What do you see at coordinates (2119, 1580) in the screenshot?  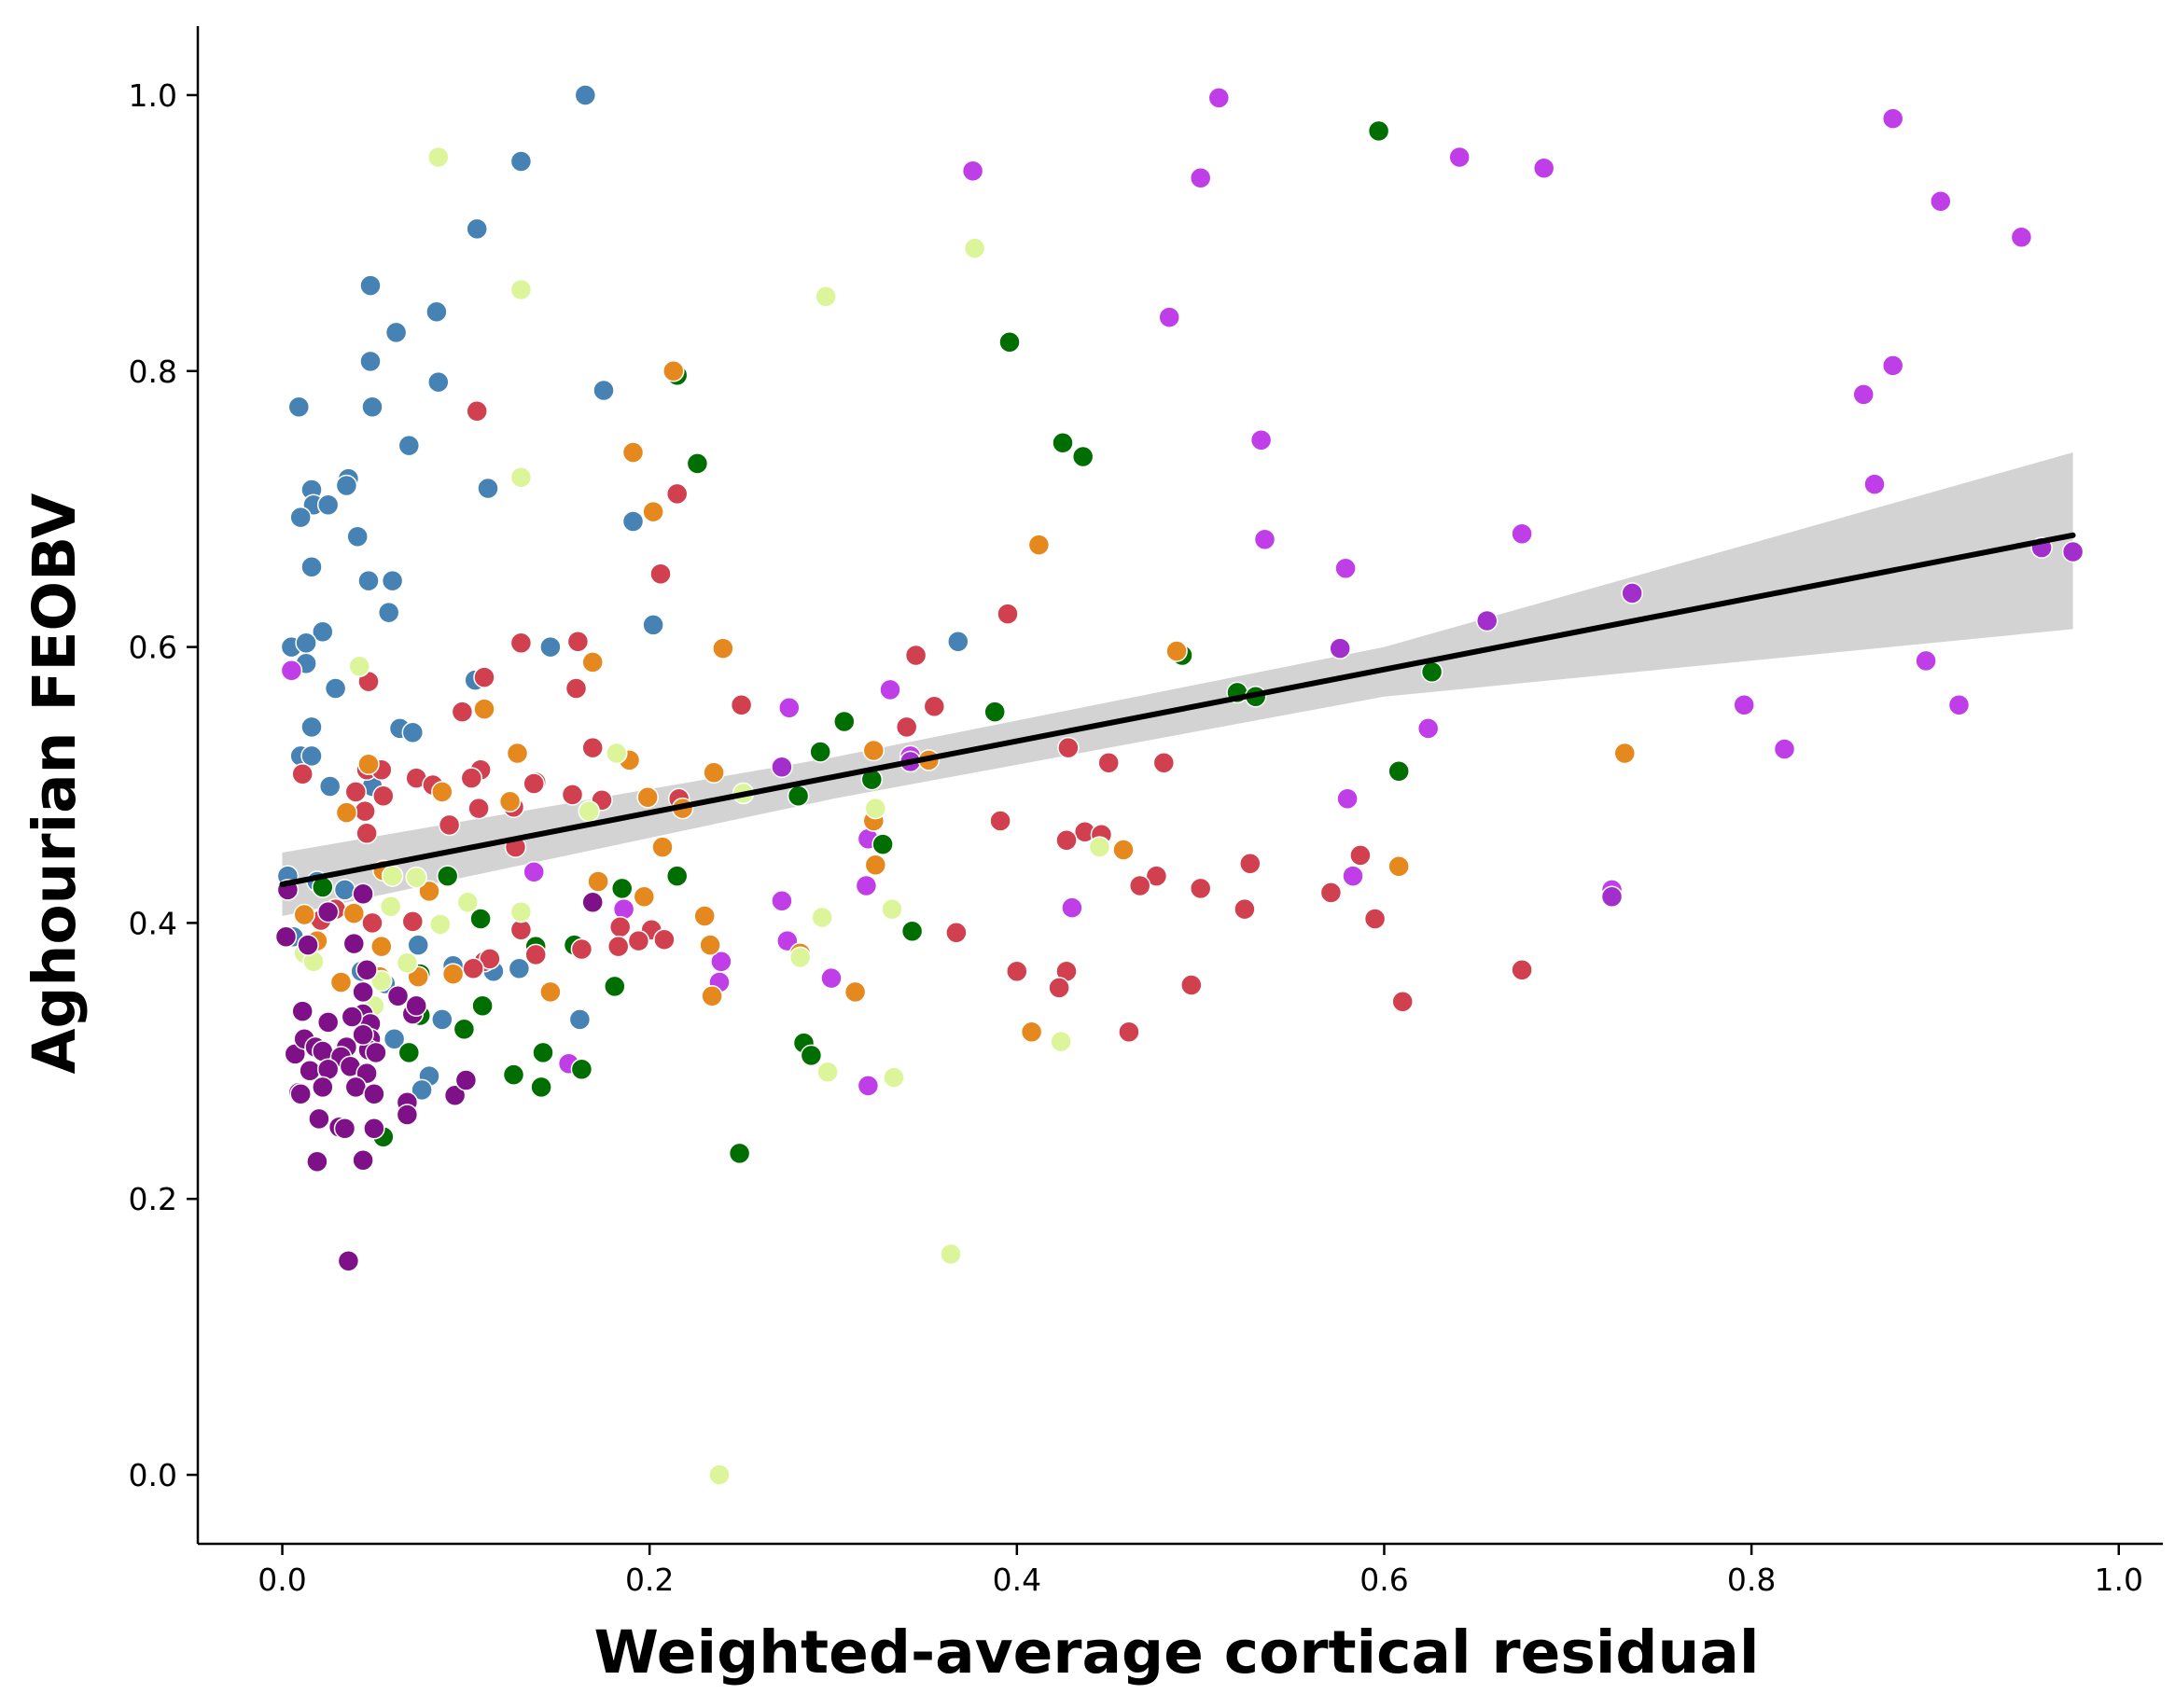 I see `x-tick-label: 1.0` at bounding box center [2119, 1580].